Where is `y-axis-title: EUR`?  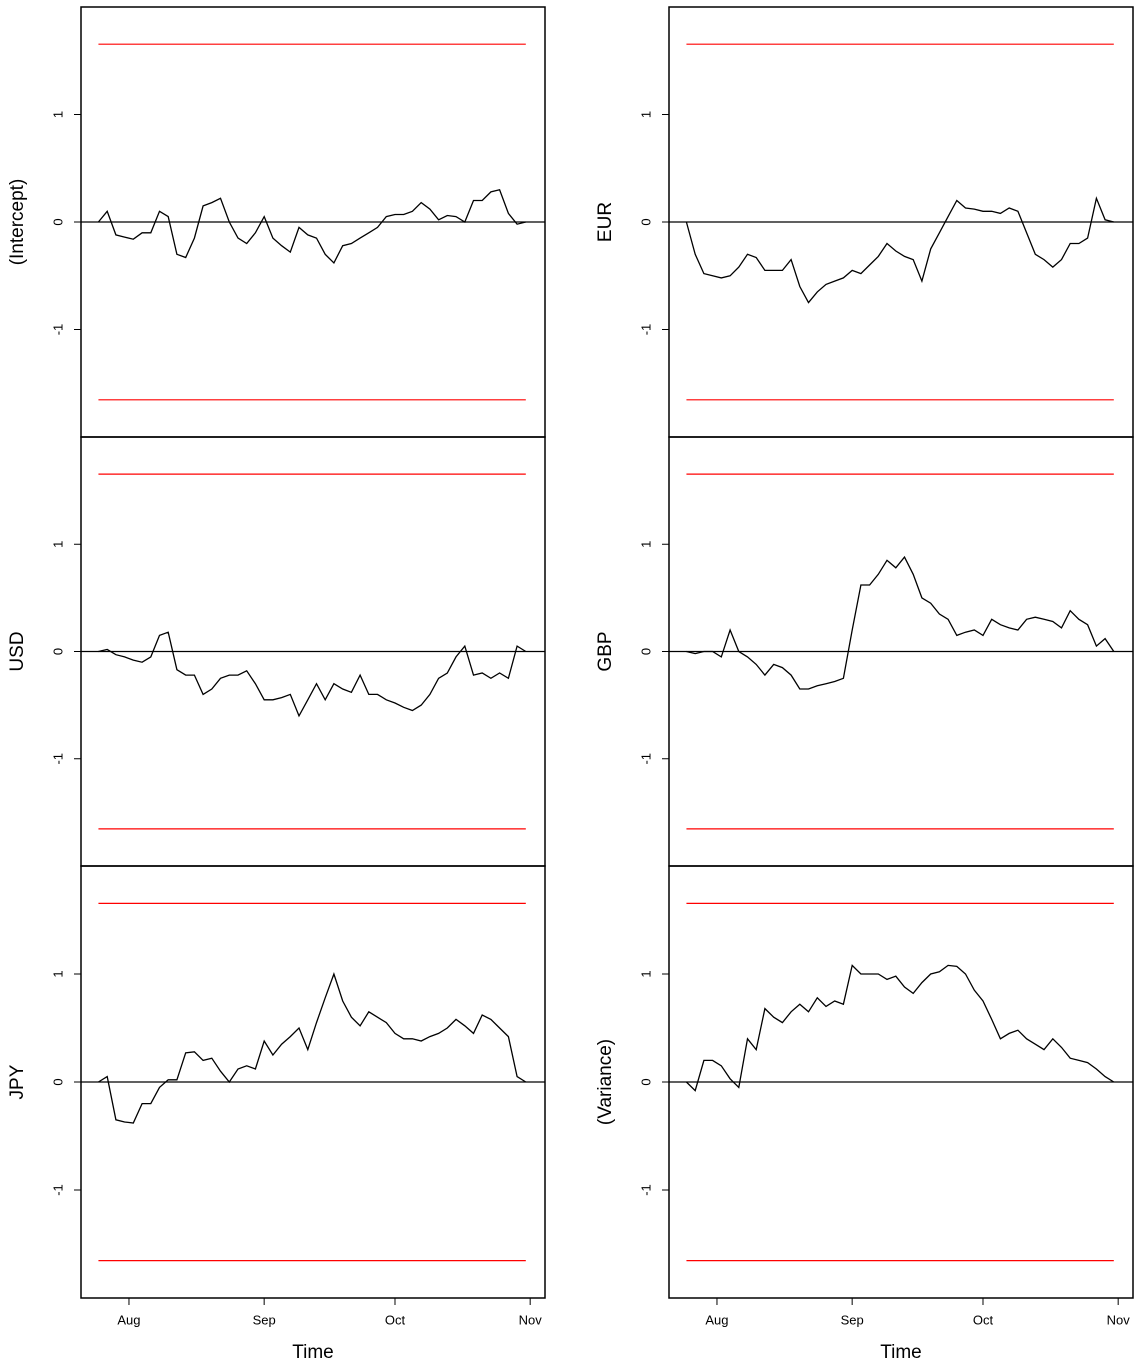 y-axis-title: EUR is located at coordinates (605, 222).